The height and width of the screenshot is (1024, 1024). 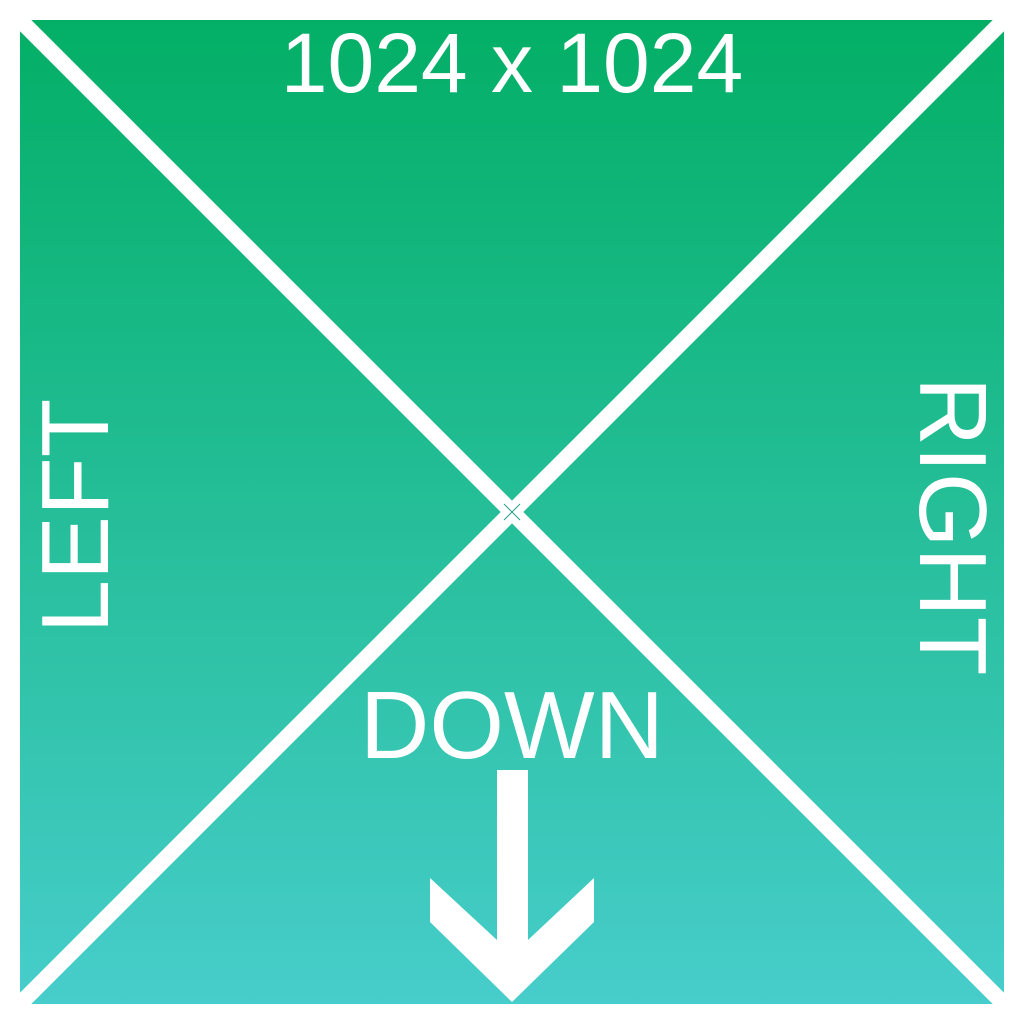 What do you see at coordinates (512, 725) in the screenshot?
I see `down-label: DOWN` at bounding box center [512, 725].